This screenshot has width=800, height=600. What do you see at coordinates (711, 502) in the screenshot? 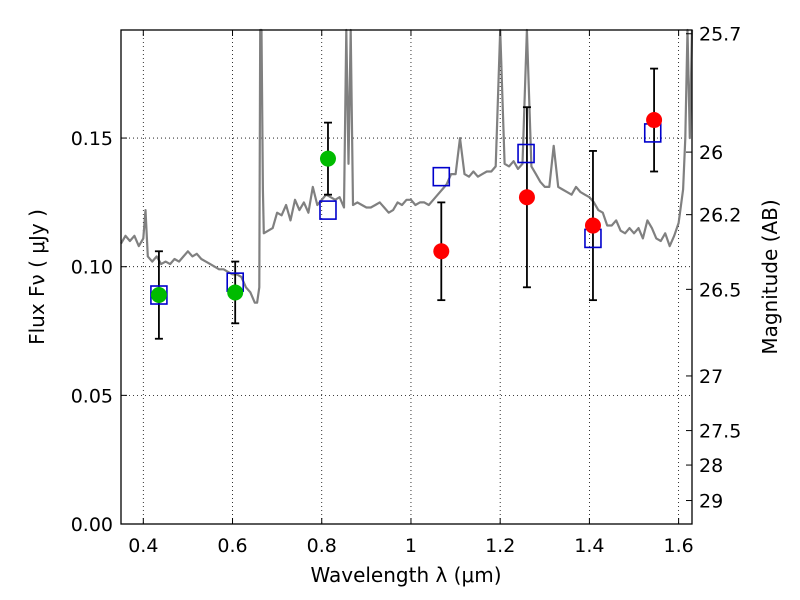
I see `magnitude-tick-label: 29` at bounding box center [711, 502].